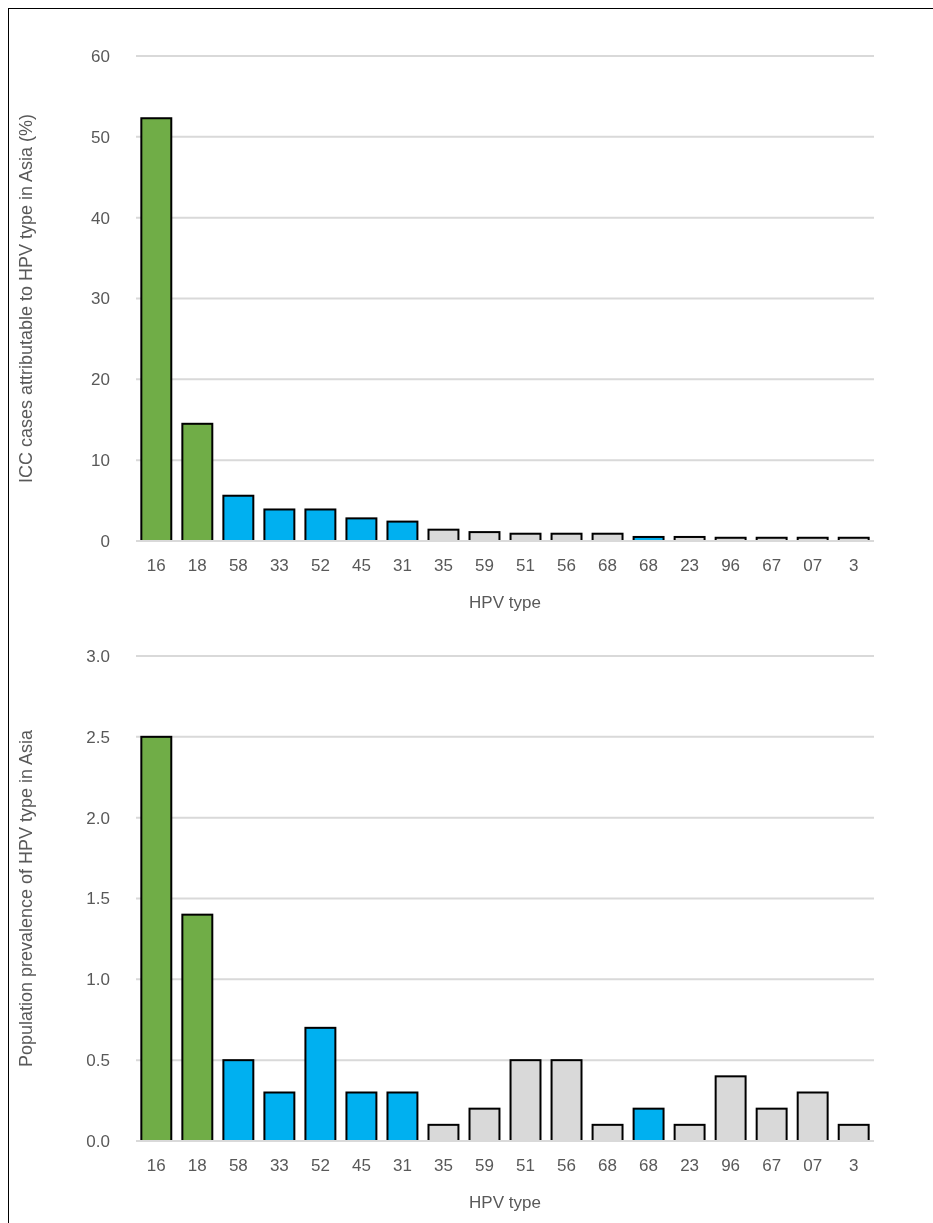  Describe the element at coordinates (100, 218) in the screenshot. I see `y-tick-label: 40` at that location.